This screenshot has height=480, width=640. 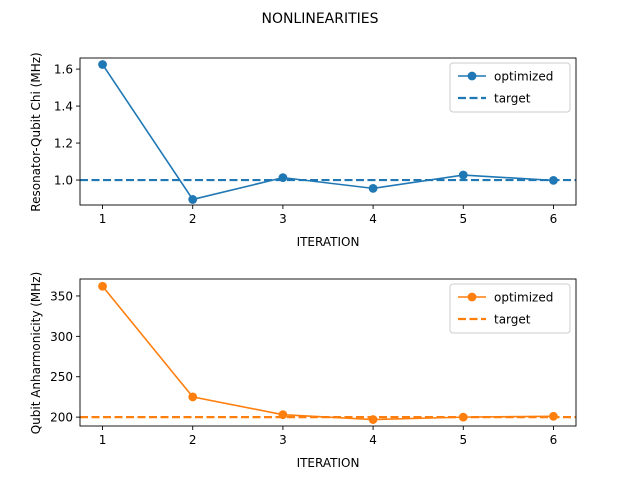 What do you see at coordinates (61, 337) in the screenshot?
I see `y-tick-label: 300` at bounding box center [61, 337].